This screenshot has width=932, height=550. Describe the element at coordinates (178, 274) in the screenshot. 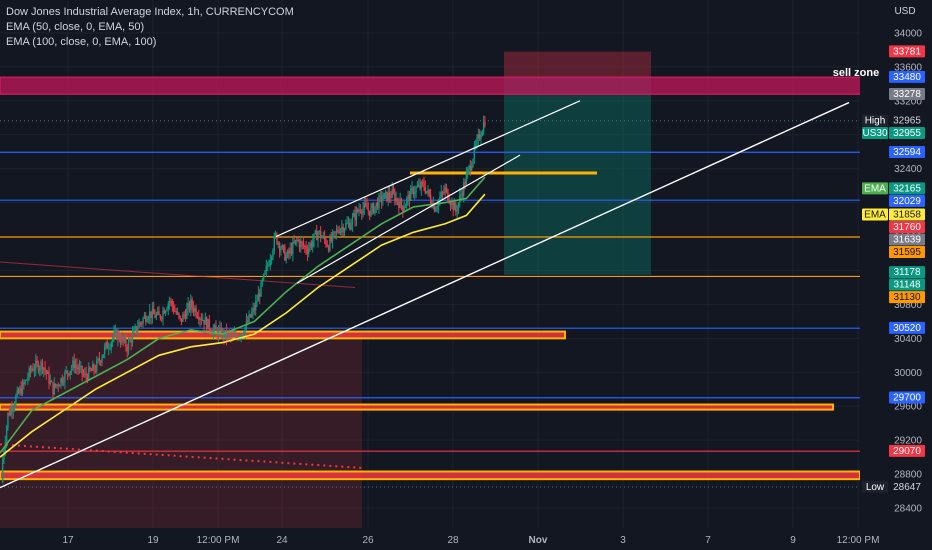

I see `fading-trendline` at that location.